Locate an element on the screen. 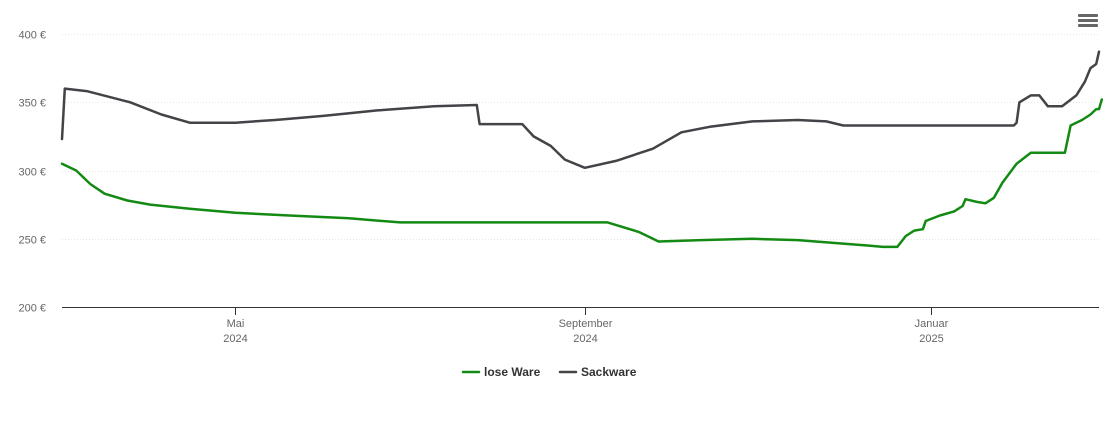  x-tick-label: Januar is located at coordinates (932, 324).